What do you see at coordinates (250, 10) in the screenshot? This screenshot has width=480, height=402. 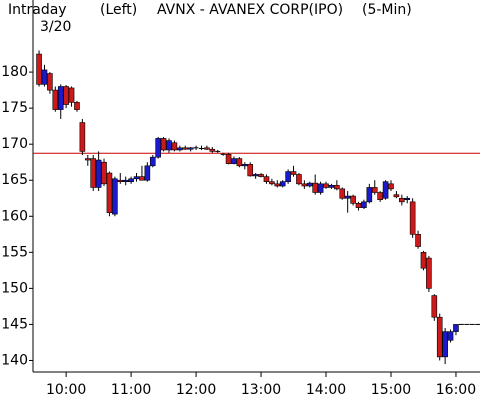 I see `chart-title: AVNX - AVANEX CORP(IPO)` at bounding box center [250, 10].